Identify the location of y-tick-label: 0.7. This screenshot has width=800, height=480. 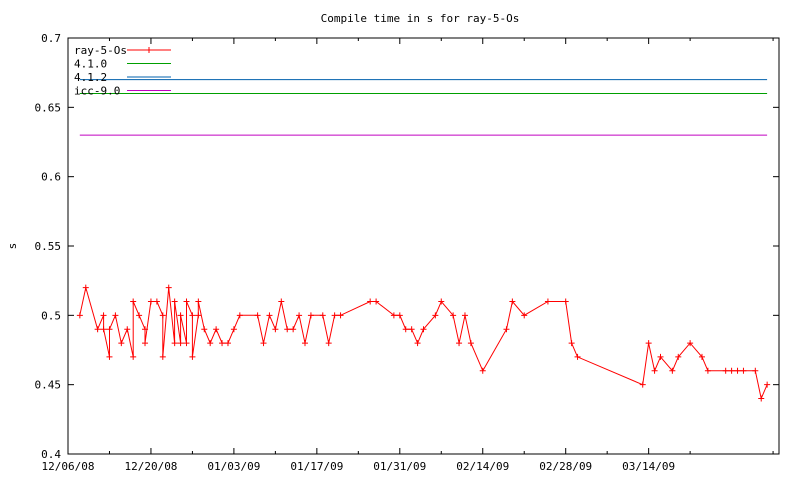
(51, 38).